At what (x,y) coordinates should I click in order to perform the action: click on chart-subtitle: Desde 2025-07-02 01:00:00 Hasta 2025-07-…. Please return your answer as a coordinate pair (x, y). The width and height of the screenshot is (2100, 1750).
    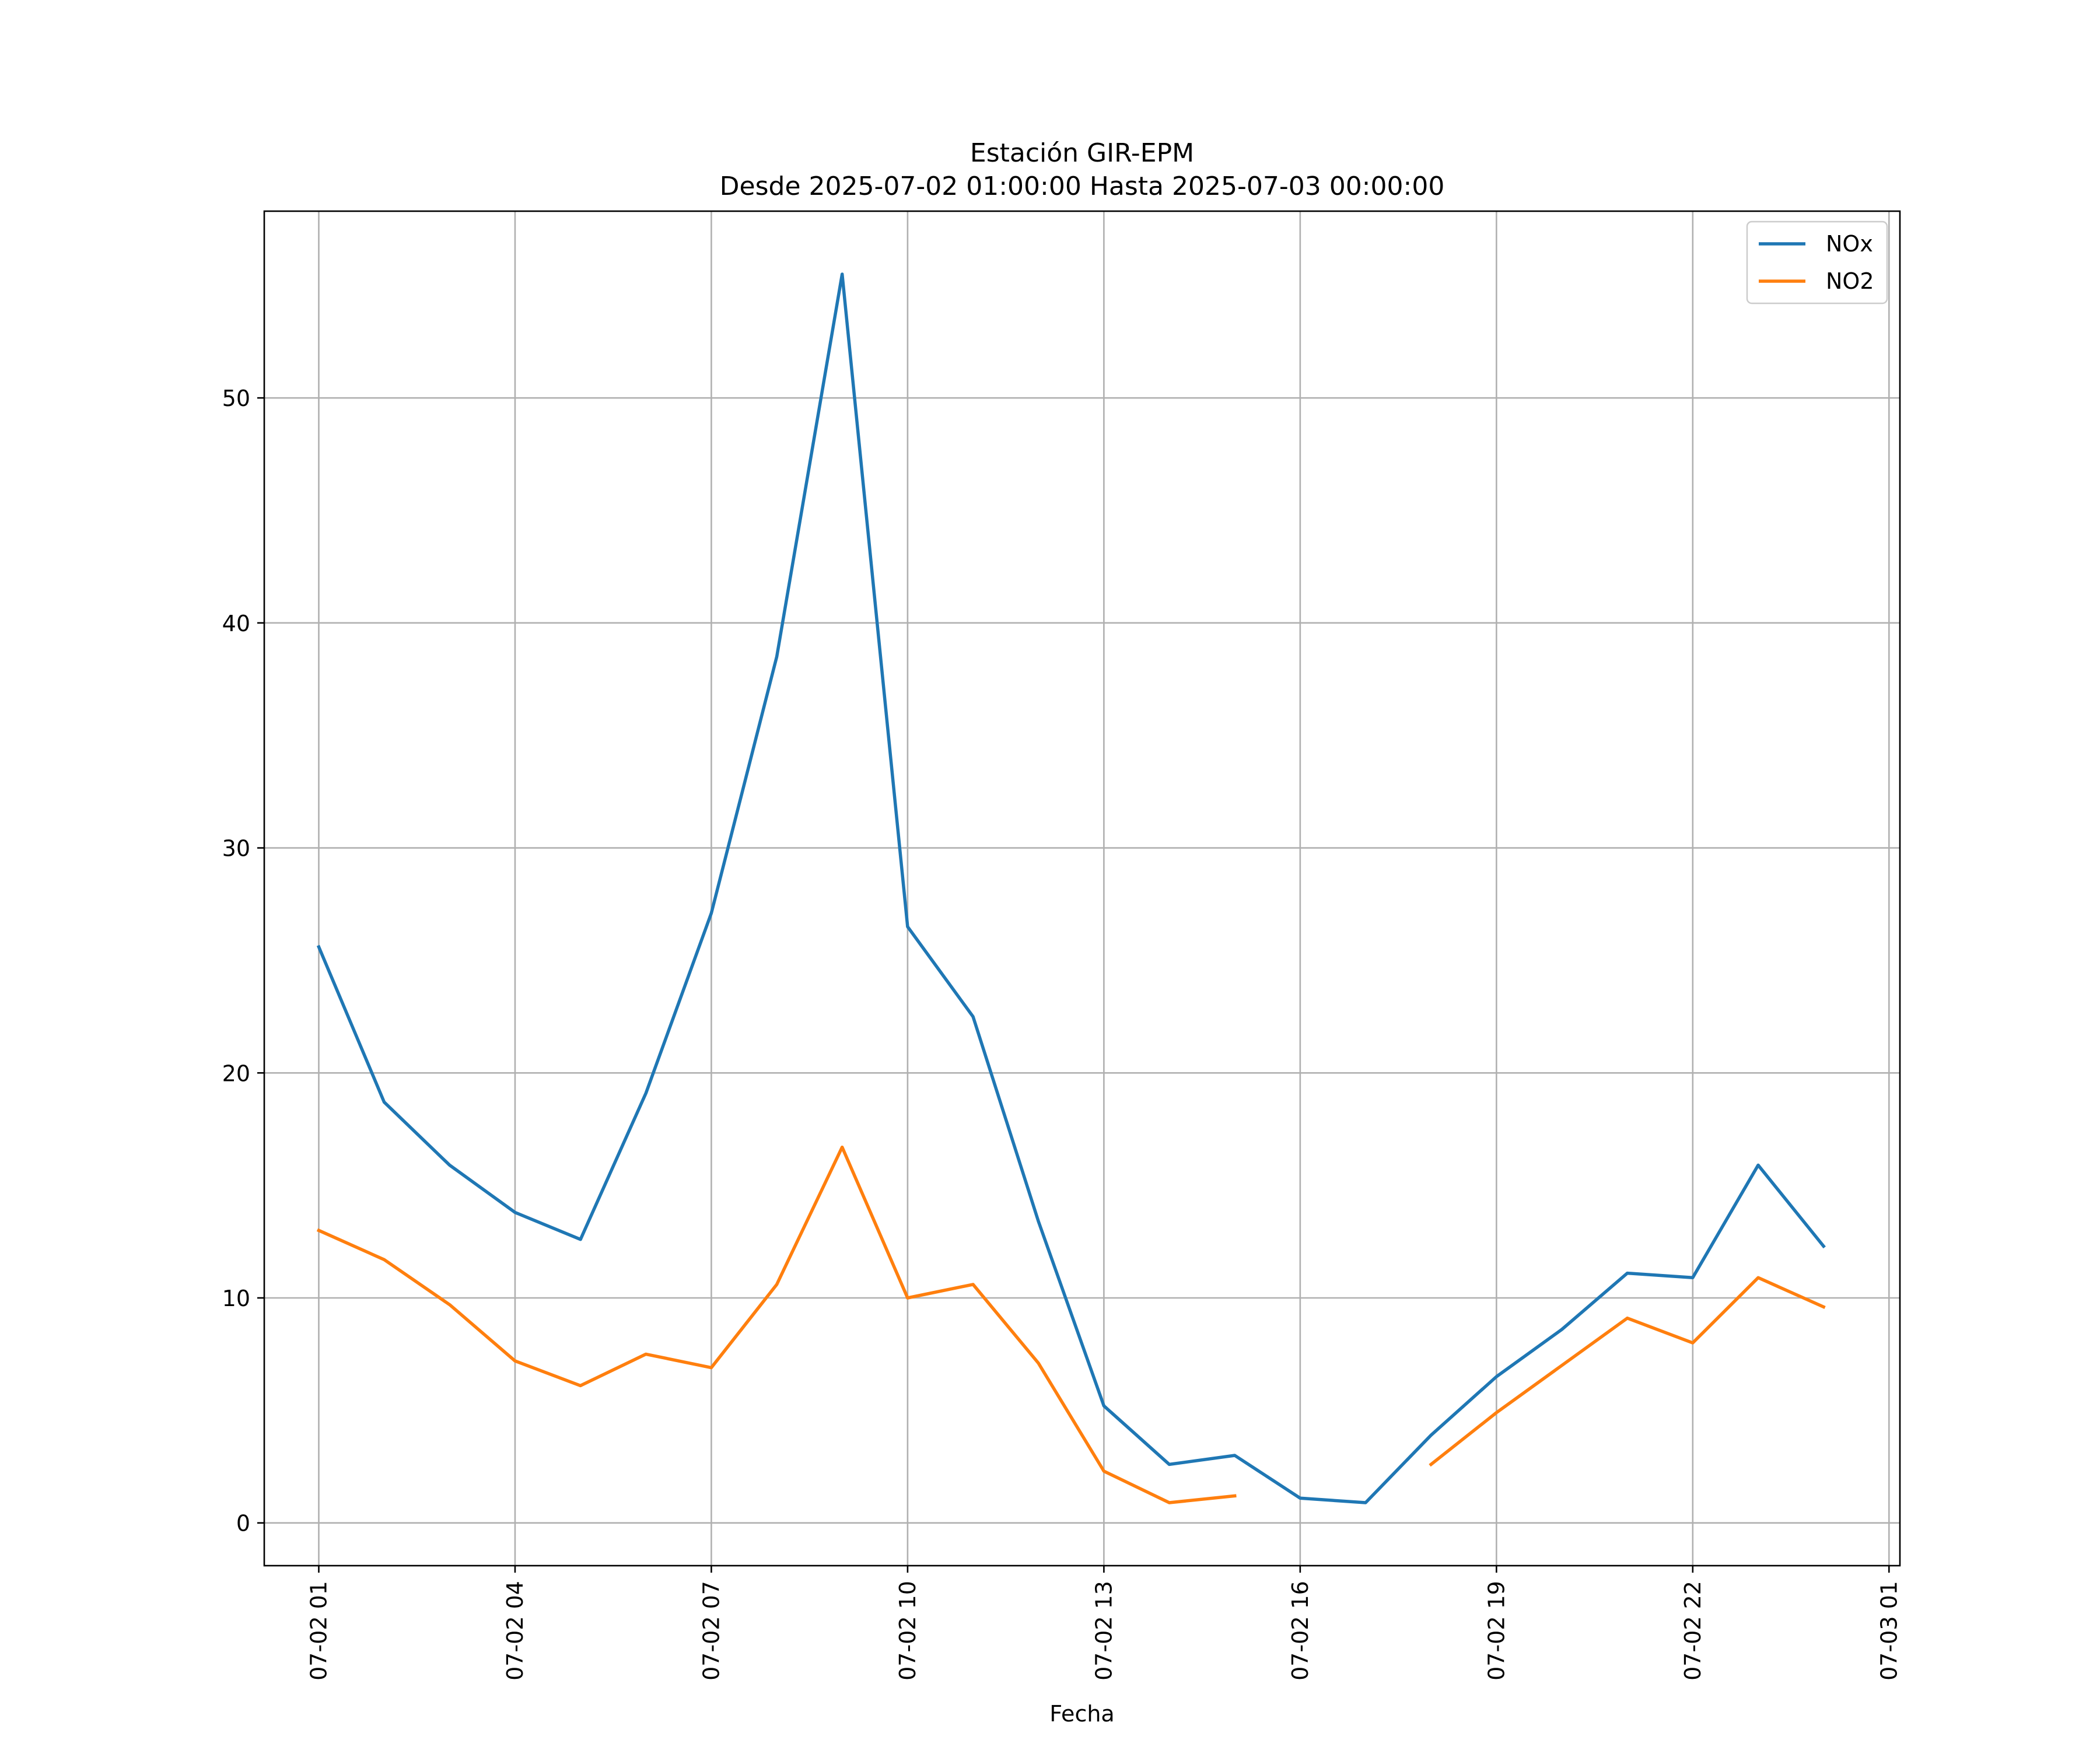
    Looking at the image, I should click on (1082, 187).